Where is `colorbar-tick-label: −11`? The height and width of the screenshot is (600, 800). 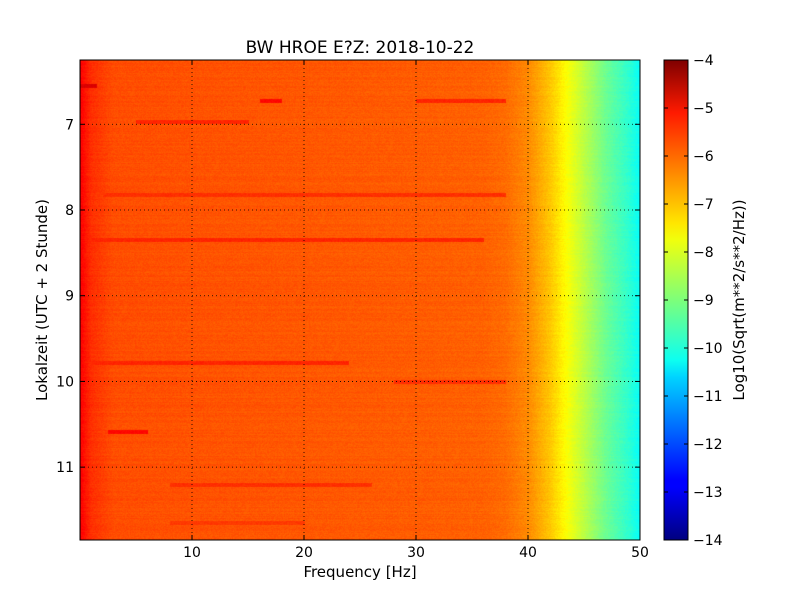
colorbar-tick-label: −11 is located at coordinates (708, 397).